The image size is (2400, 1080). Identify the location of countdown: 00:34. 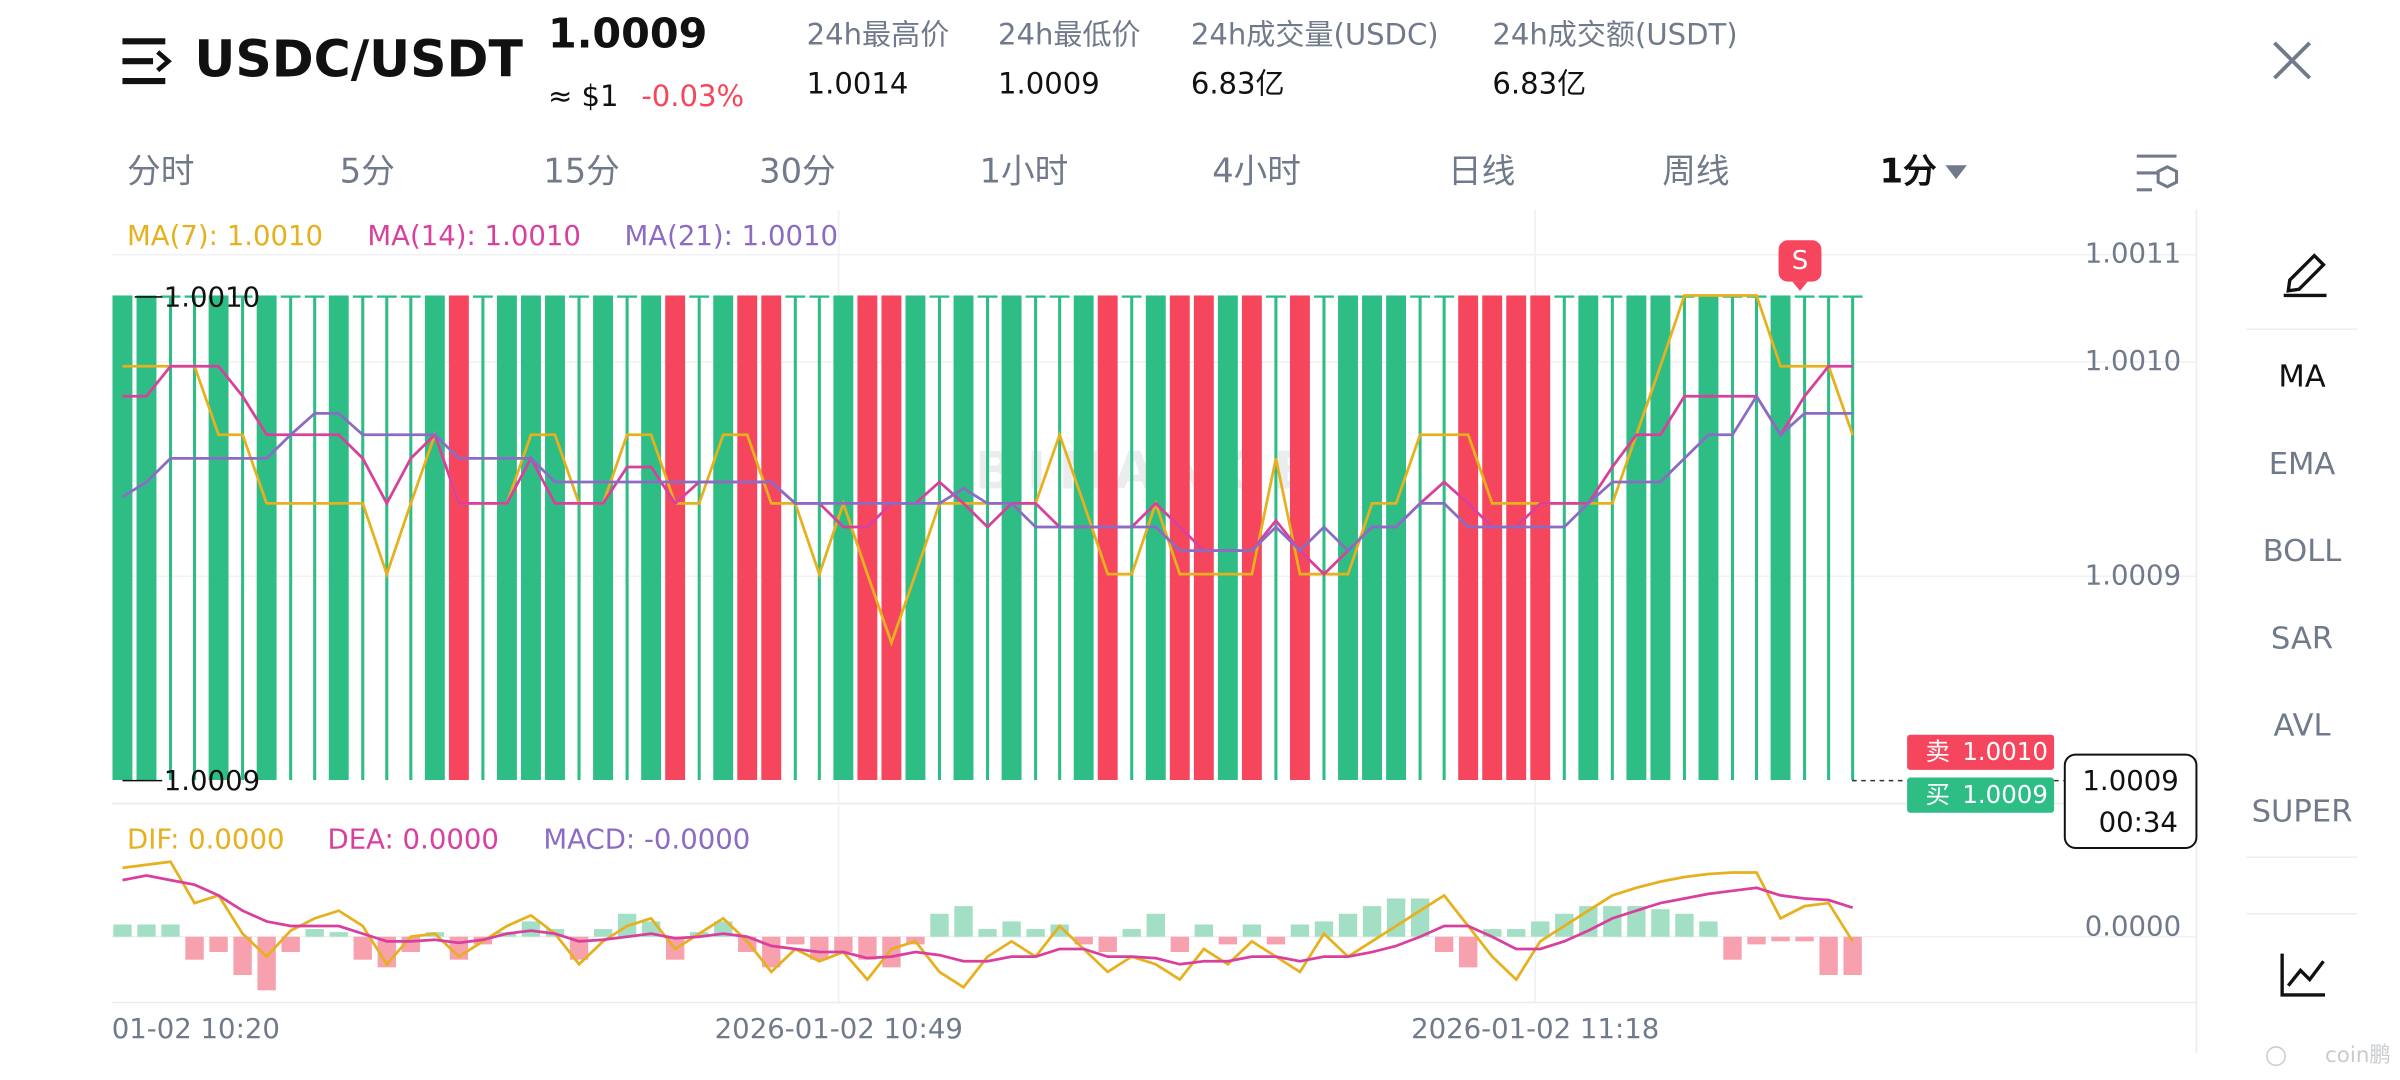
(2138, 822).